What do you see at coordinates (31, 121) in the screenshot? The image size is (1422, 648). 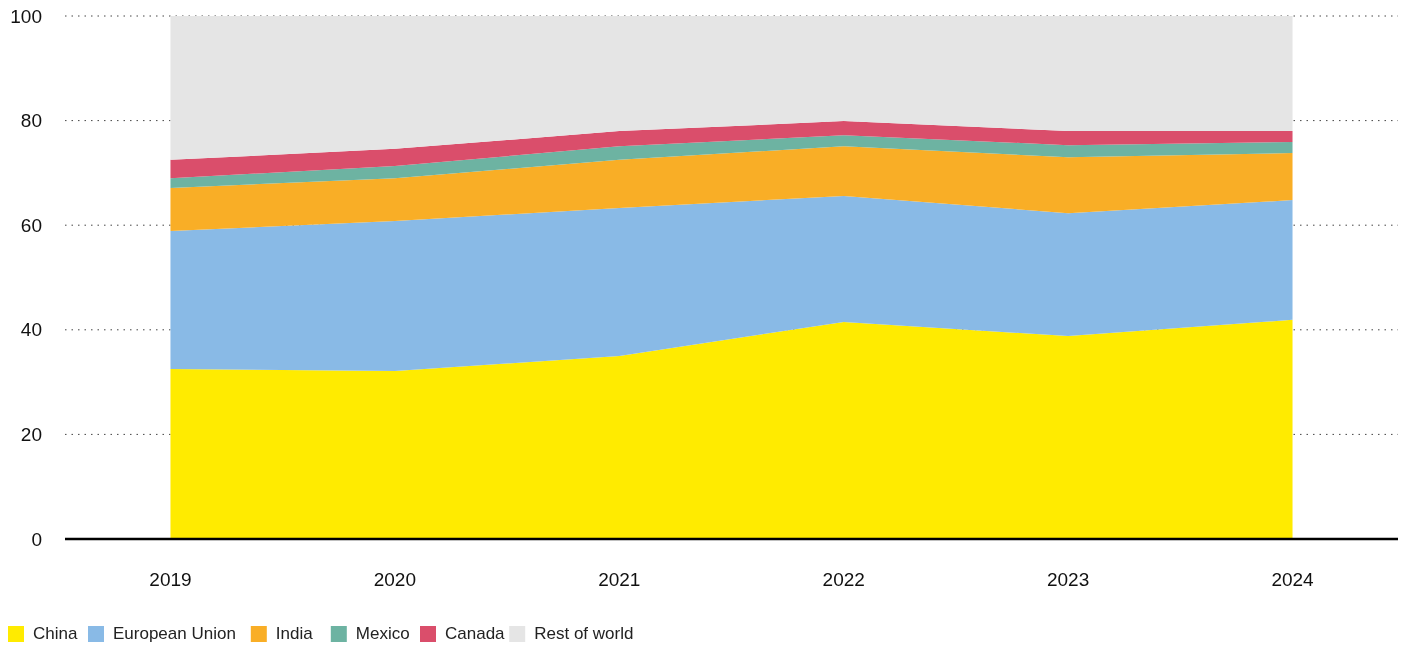 I see `y-tick-label: 80` at bounding box center [31, 121].